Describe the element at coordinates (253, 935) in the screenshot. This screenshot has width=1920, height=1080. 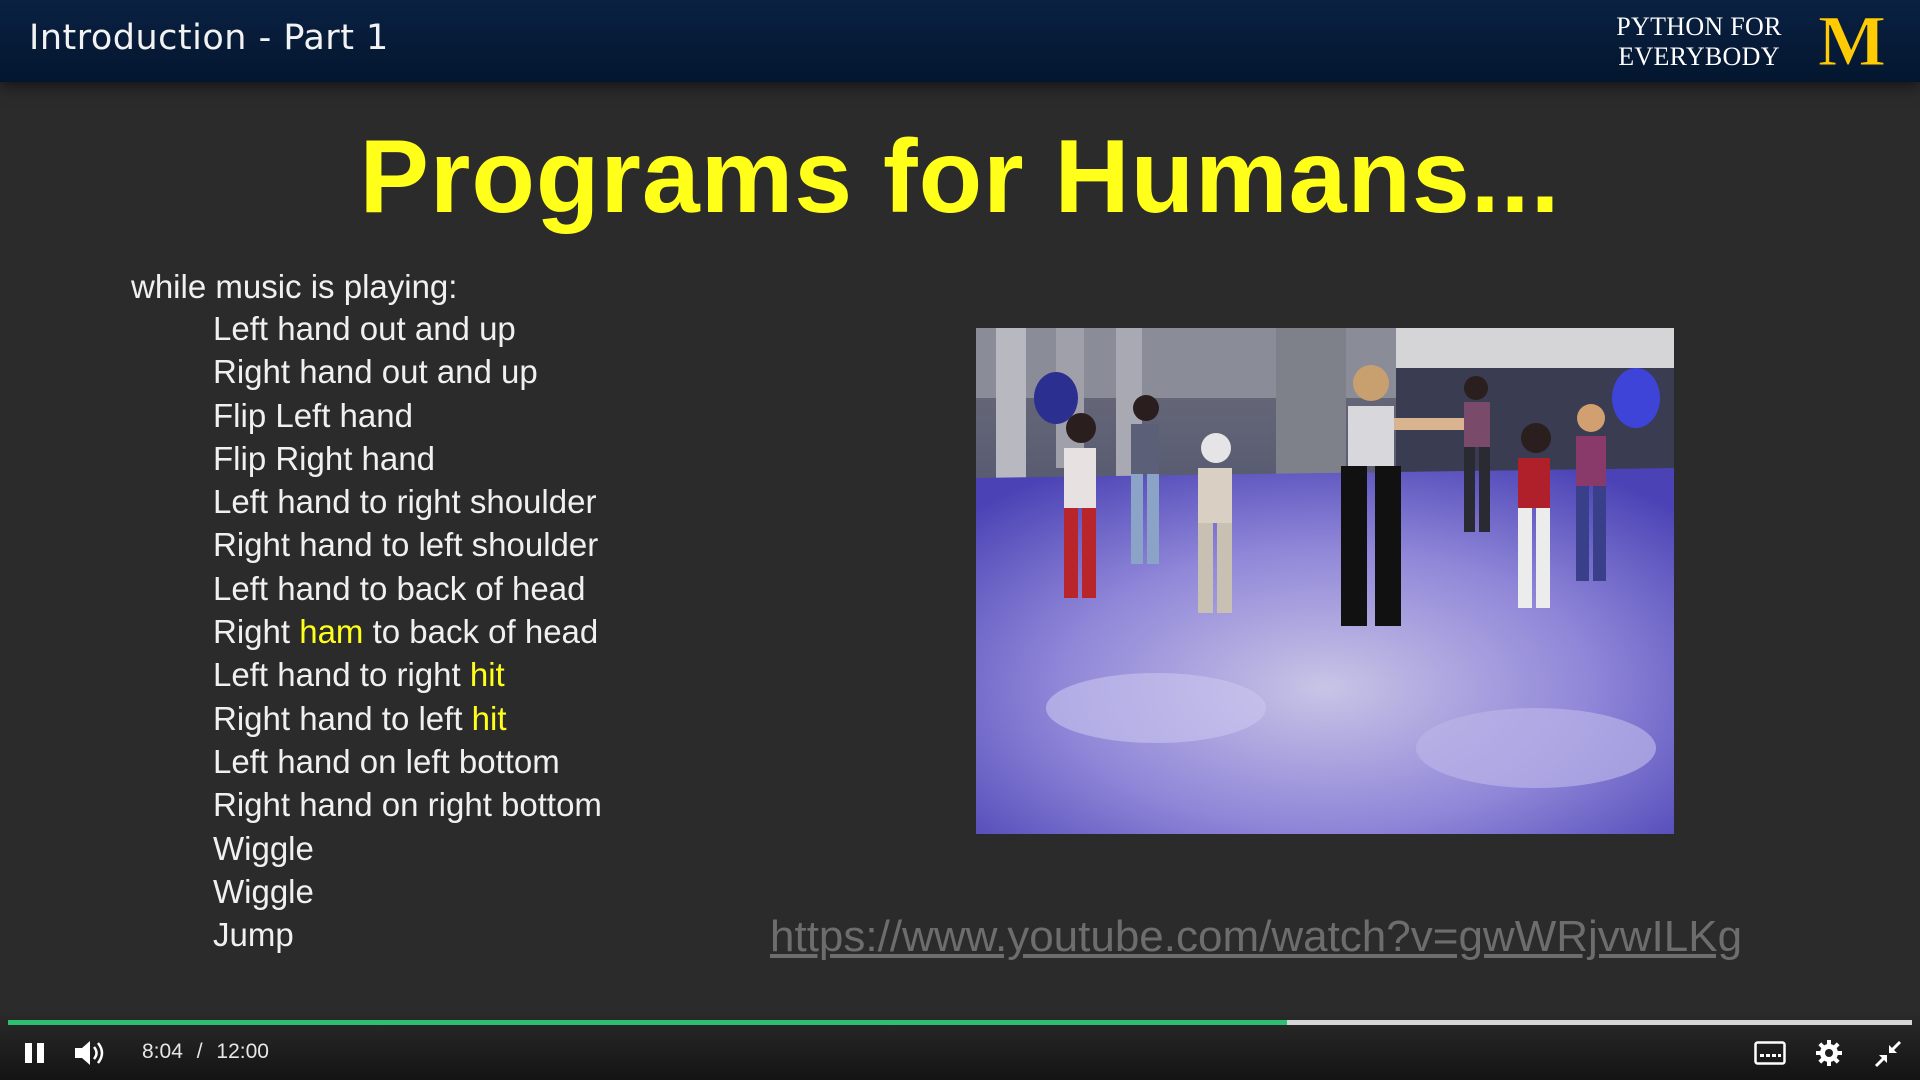
I see `instruction-text: Jump` at that location.